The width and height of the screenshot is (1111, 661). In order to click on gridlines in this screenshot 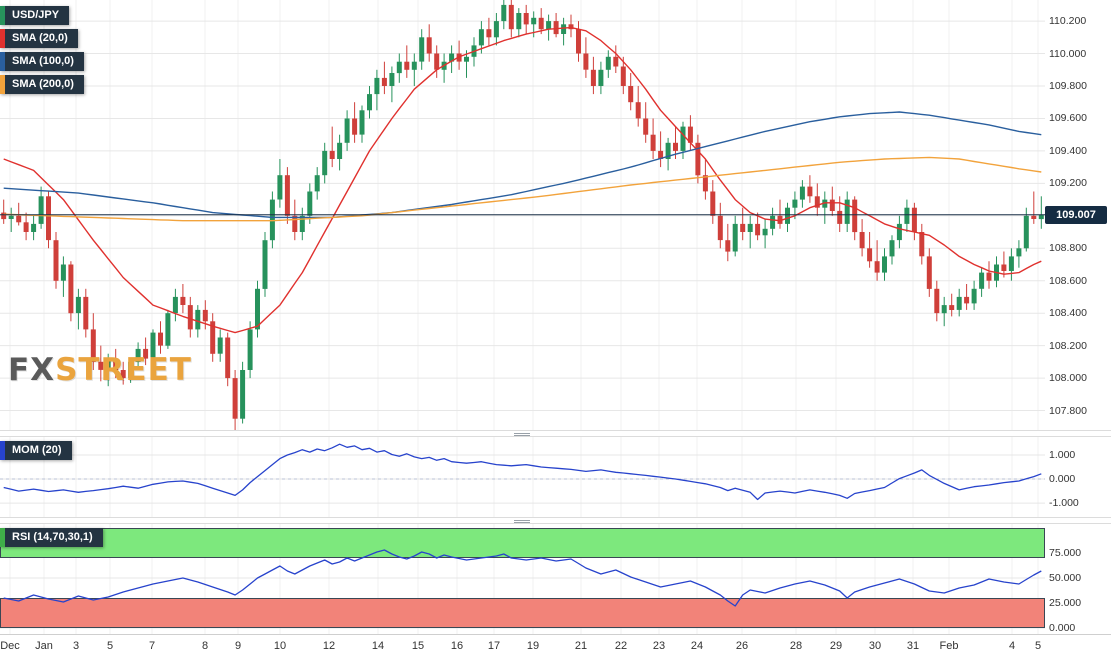, I will do `click(522, 477)`.